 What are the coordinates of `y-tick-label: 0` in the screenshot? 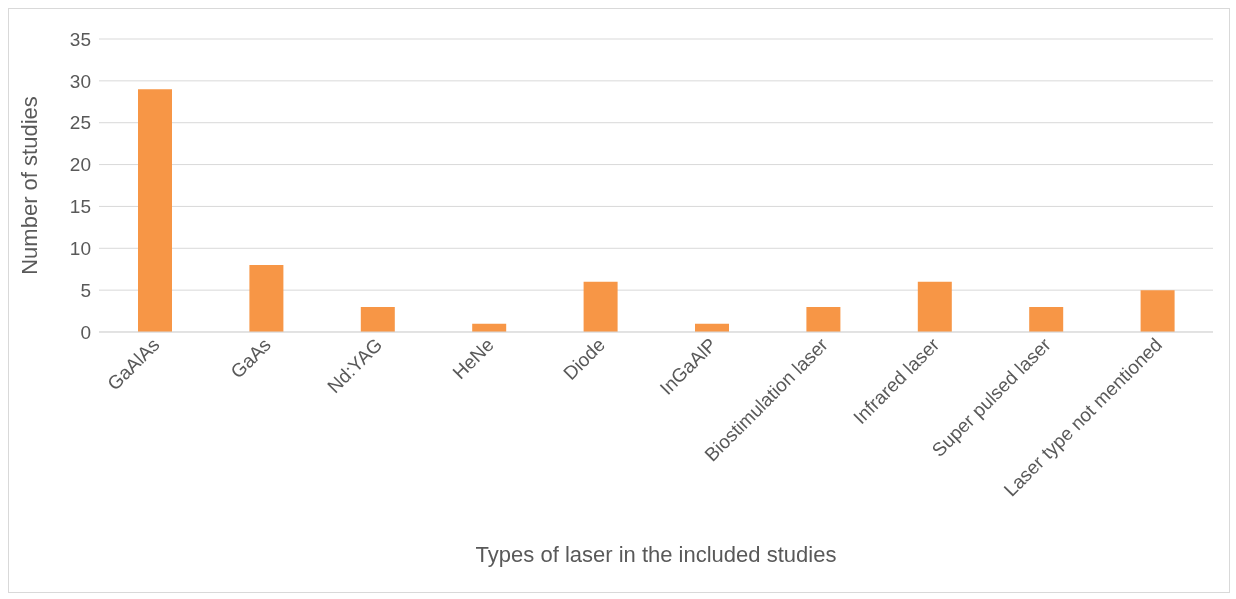 It's located at (85, 332).